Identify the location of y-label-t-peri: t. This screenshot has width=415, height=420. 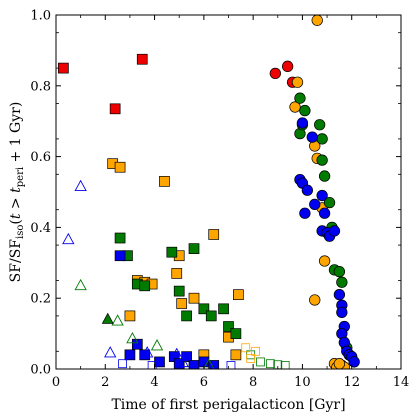
(16, 190).